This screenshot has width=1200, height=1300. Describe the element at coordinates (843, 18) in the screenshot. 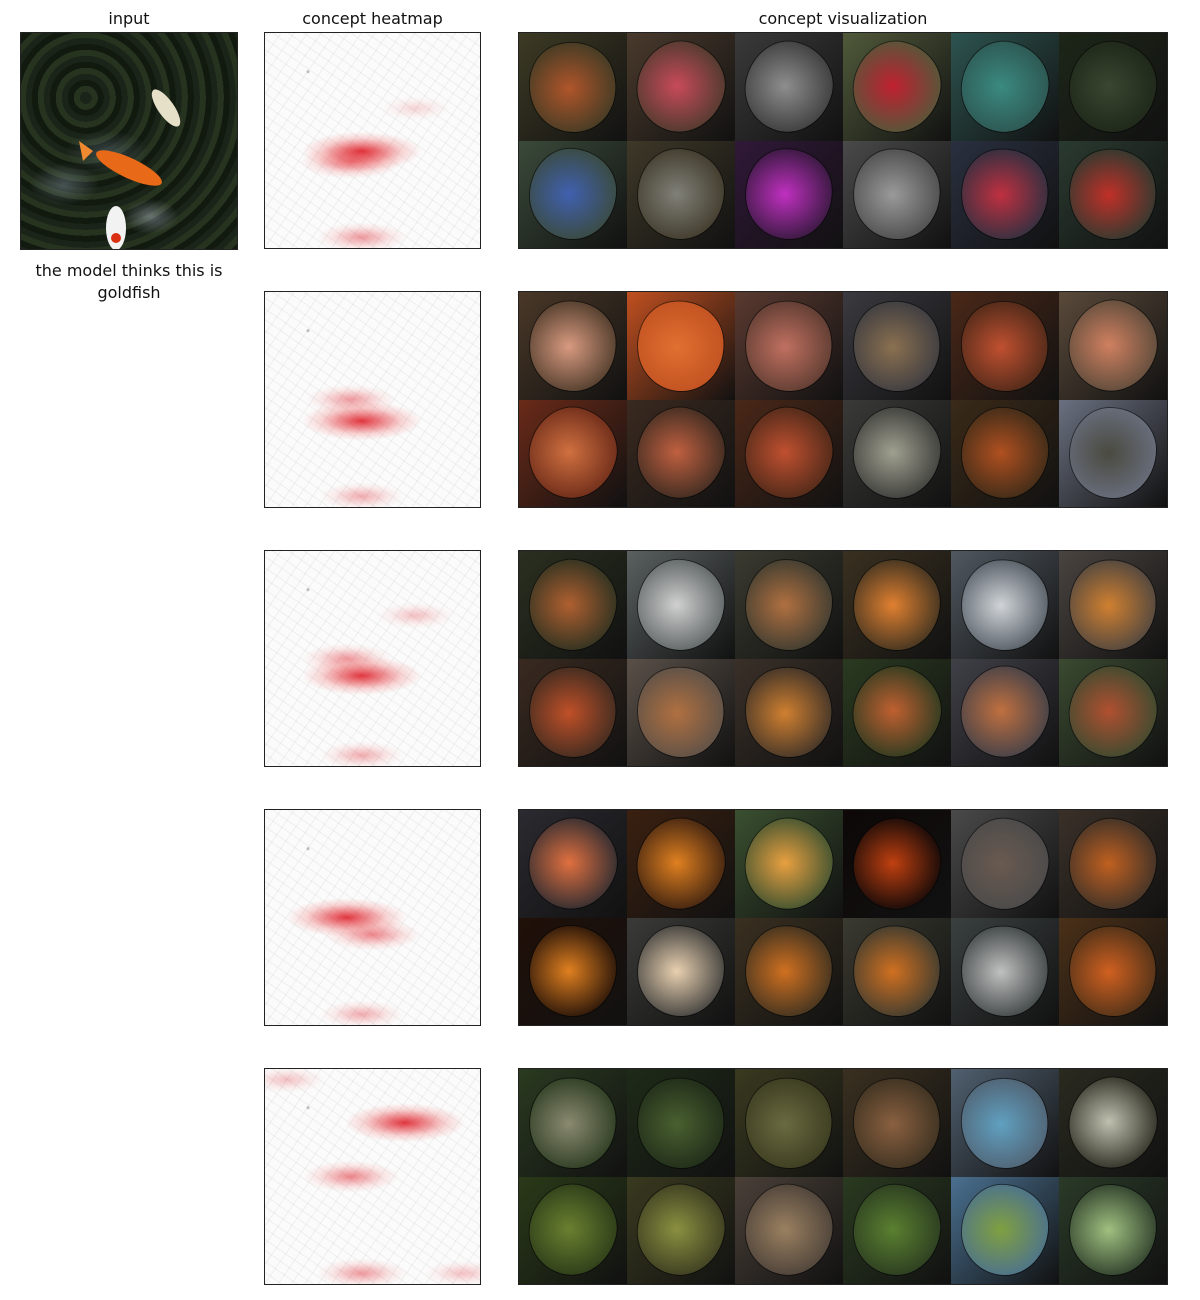

I see `column-title-visualization: concept visualization` at that location.